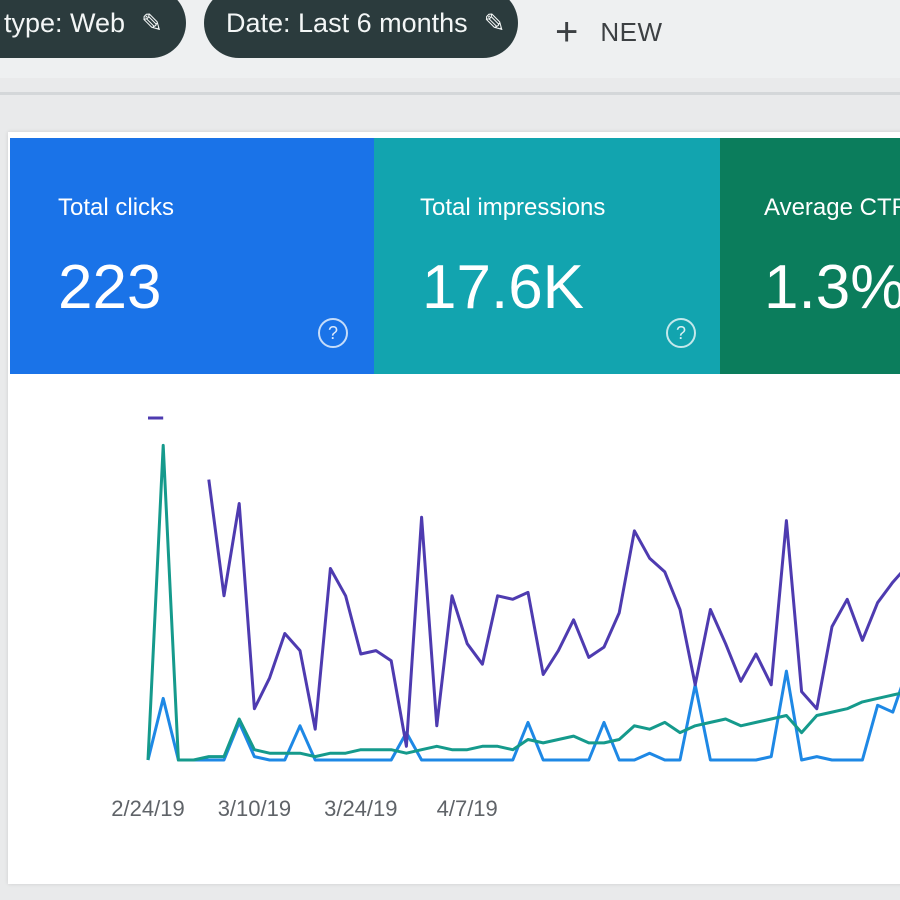 The image size is (900, 900). What do you see at coordinates (523, 715) in the screenshot?
I see `series-line` at bounding box center [523, 715].